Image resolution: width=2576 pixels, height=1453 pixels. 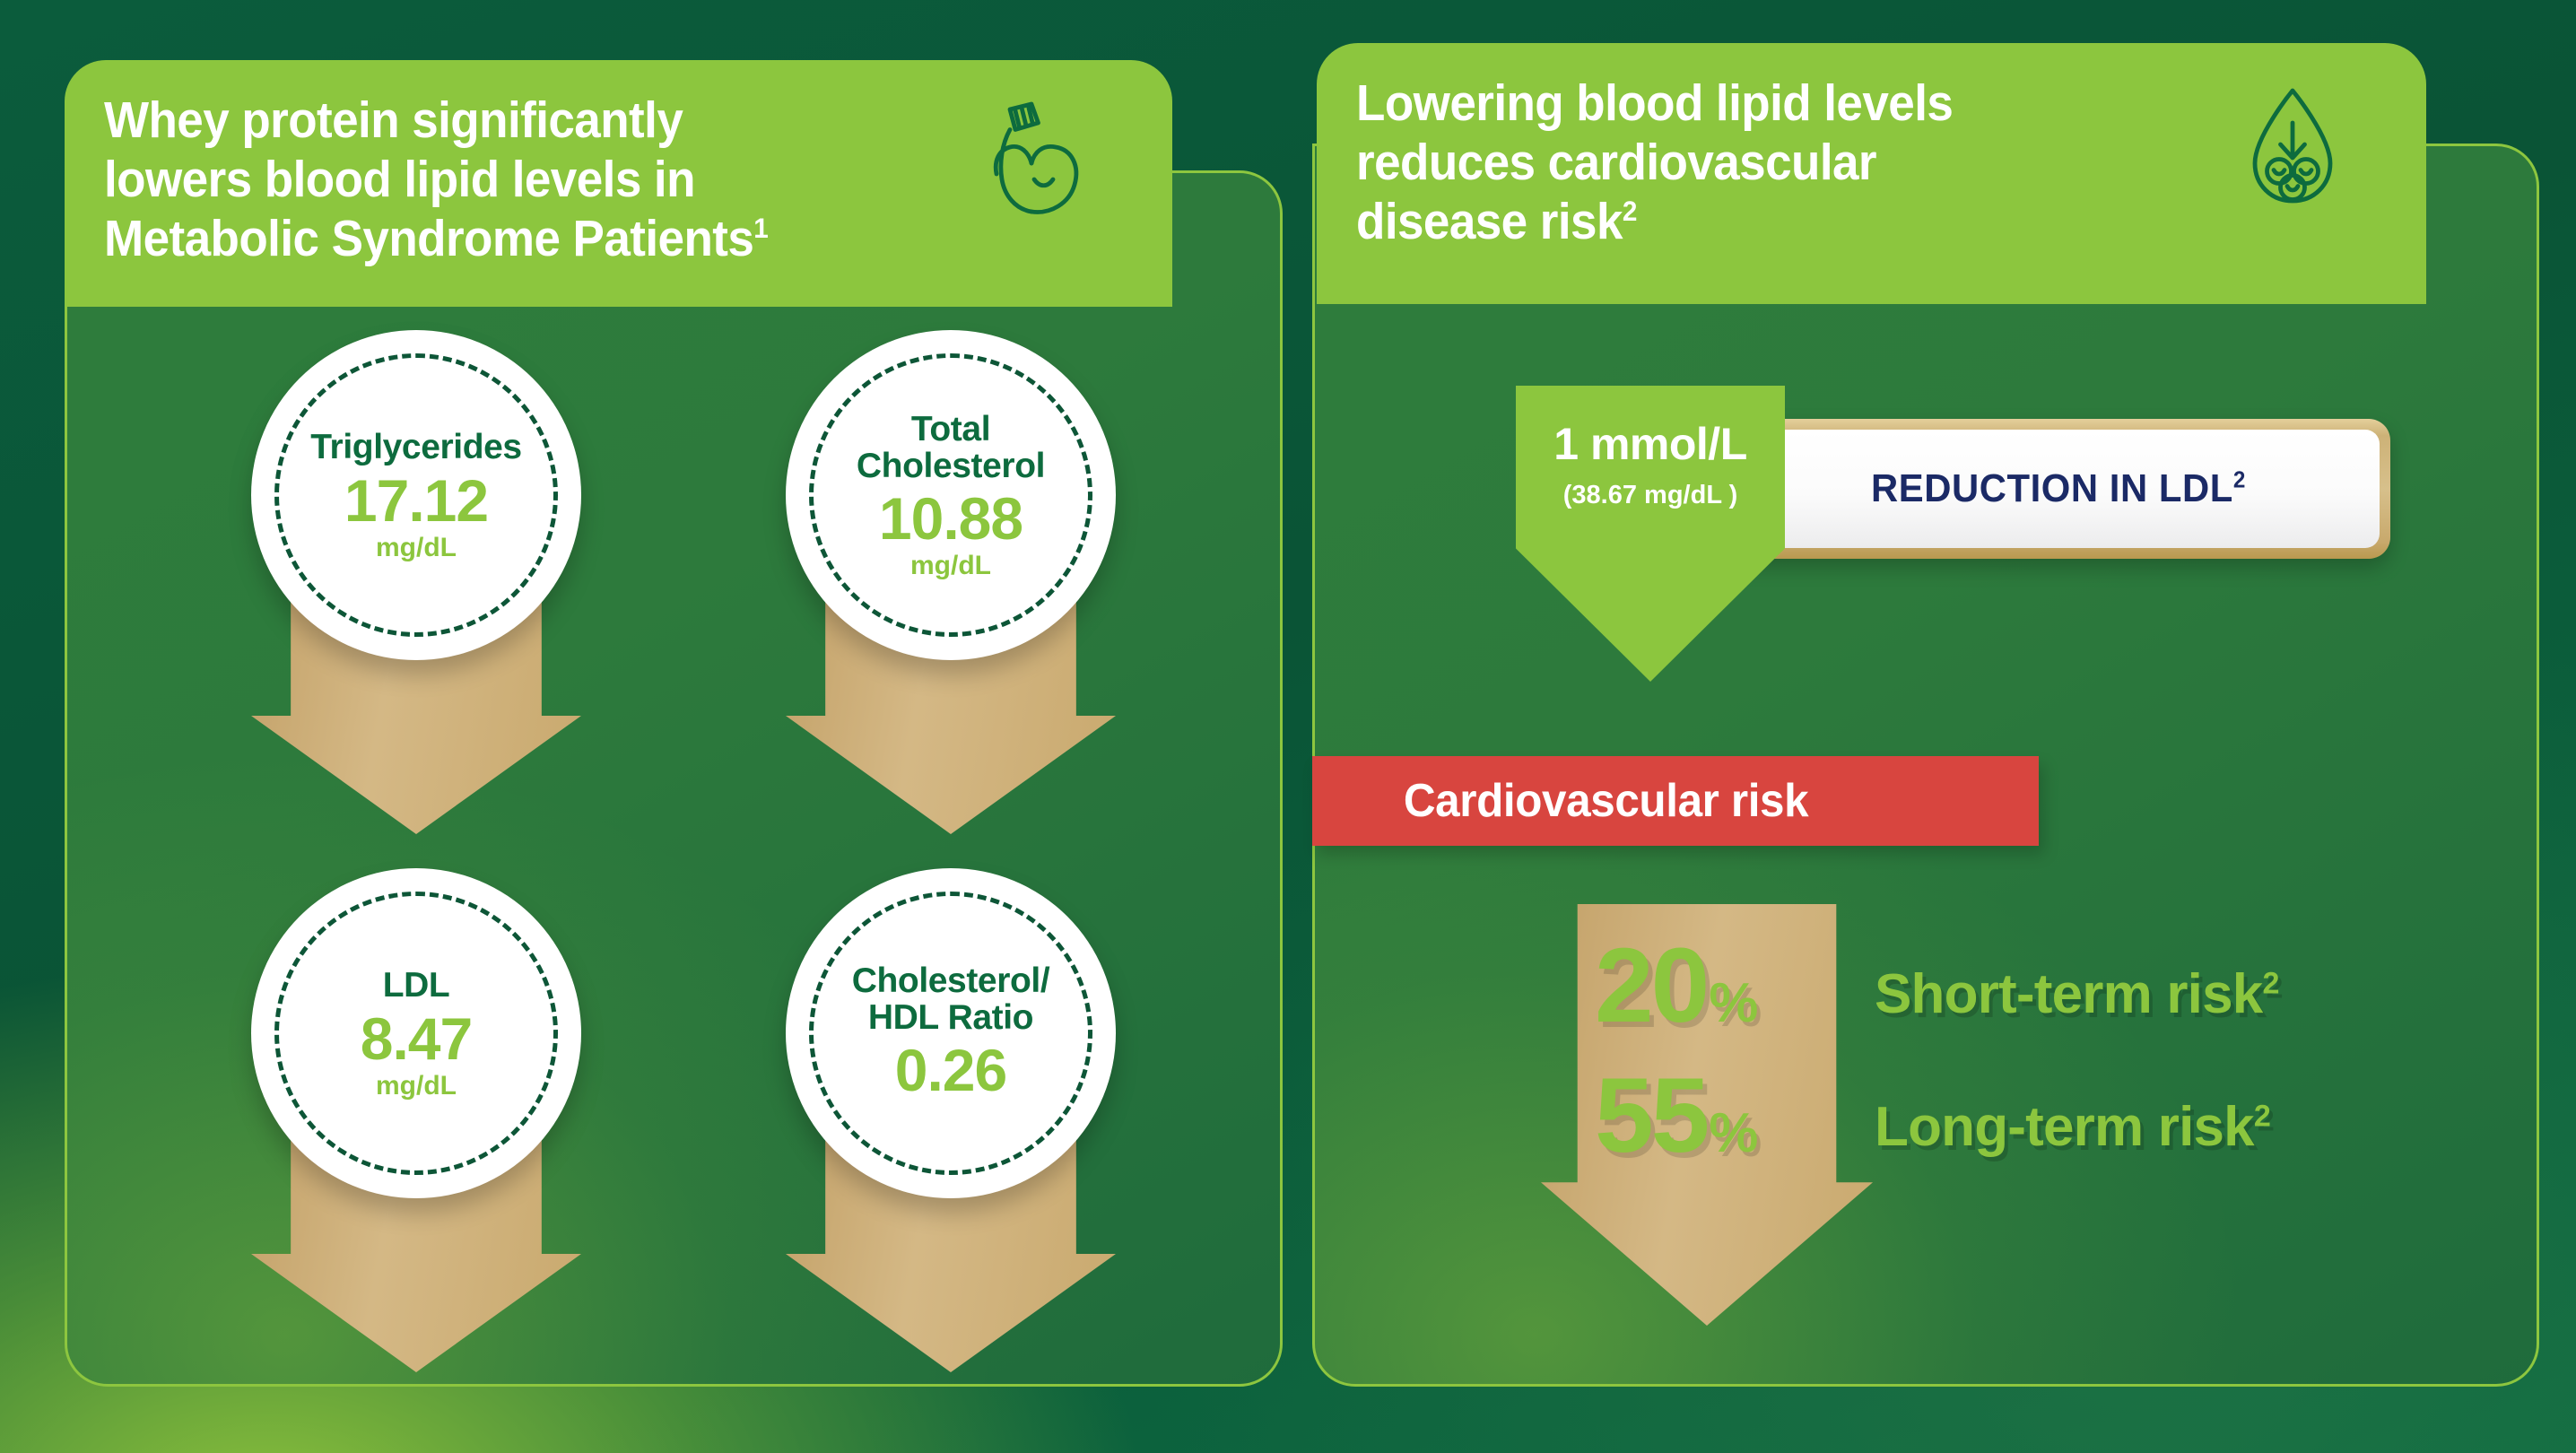 What do you see at coordinates (1650, 444) in the screenshot?
I see `mmol-value: 1 mmol/L` at bounding box center [1650, 444].